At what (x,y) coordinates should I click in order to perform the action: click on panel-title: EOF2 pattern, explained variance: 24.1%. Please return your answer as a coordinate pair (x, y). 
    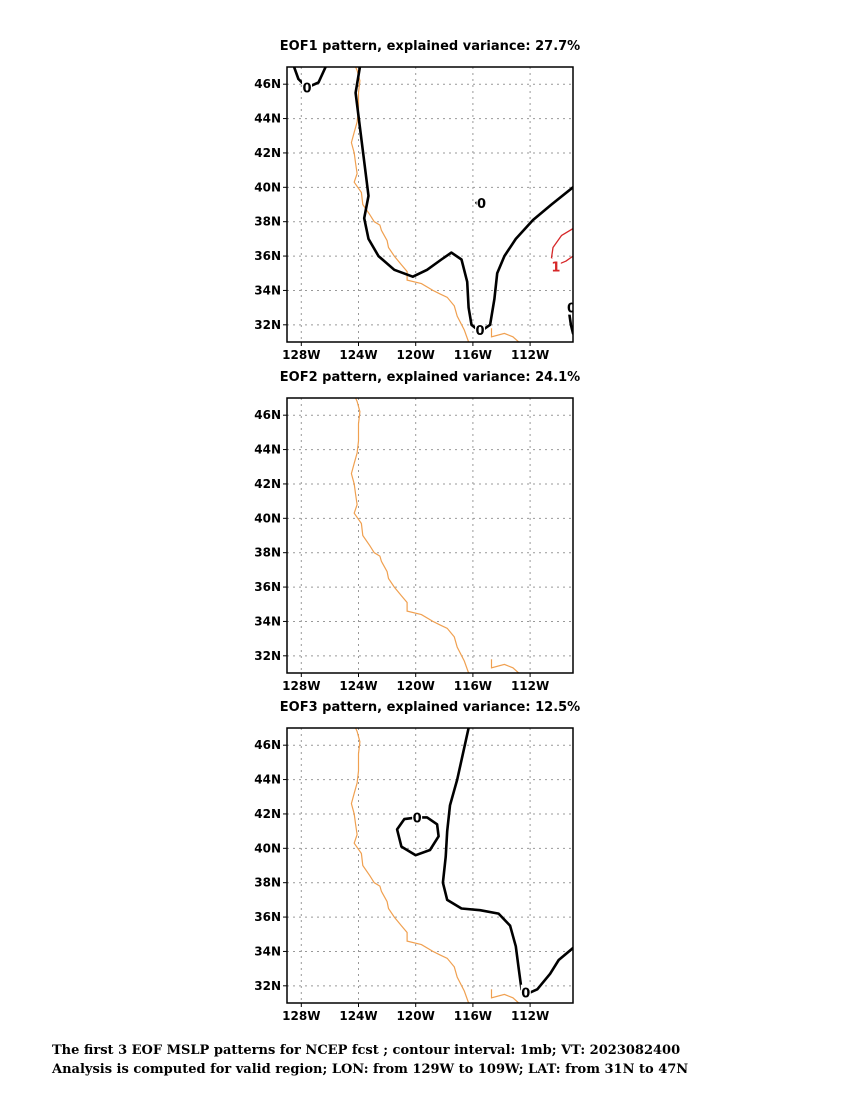
    Looking at the image, I should click on (430, 377).